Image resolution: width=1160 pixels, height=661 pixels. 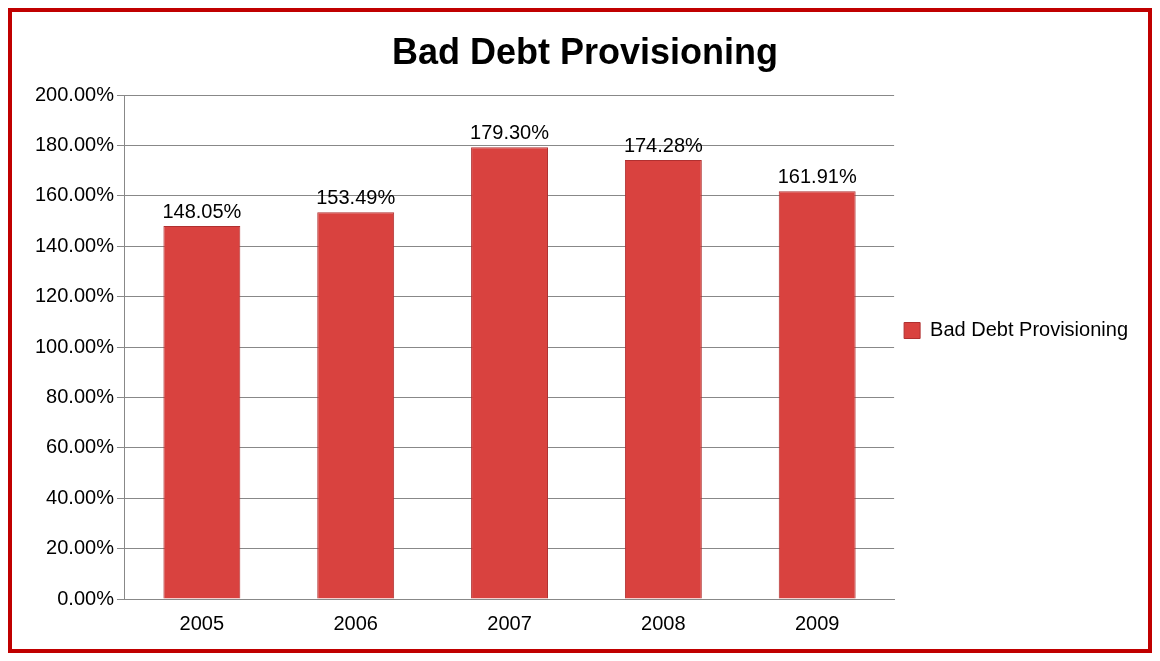 I want to click on y-tick-label: 180.00%, so click(x=74, y=144).